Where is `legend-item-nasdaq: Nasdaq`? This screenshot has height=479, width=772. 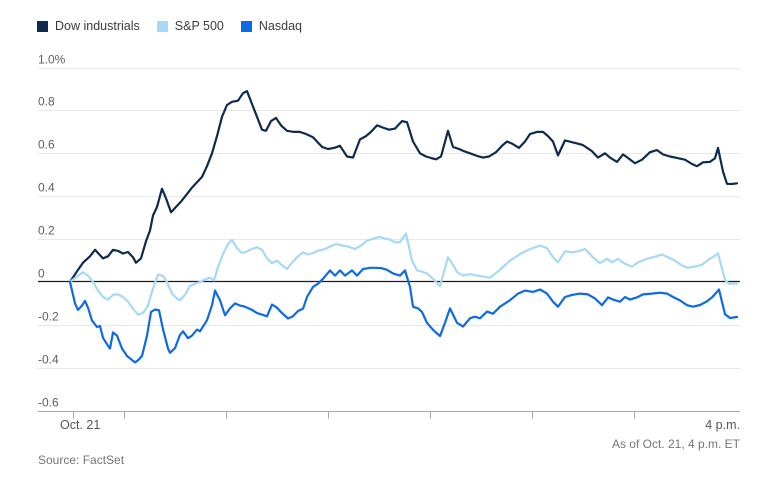 legend-item-nasdaq: Nasdaq is located at coordinates (271, 26).